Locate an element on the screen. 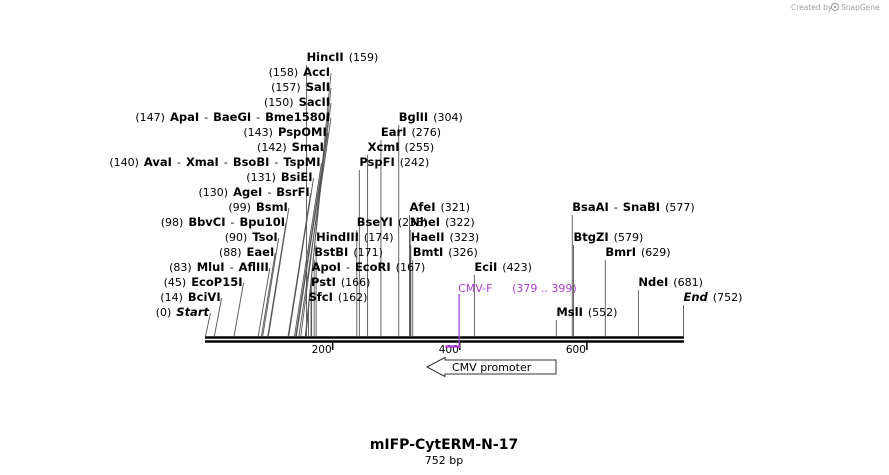 The height and width of the screenshot is (475, 889). site-label-bsmi: (99) BsmI is located at coordinates (257, 207).